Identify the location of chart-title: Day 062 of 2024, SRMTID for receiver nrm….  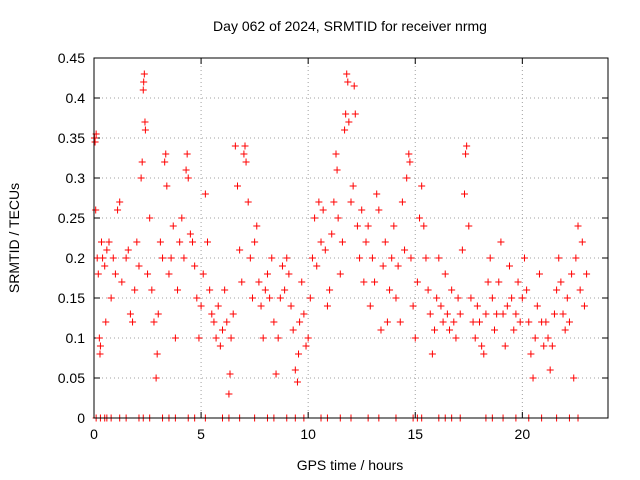
(350, 26).